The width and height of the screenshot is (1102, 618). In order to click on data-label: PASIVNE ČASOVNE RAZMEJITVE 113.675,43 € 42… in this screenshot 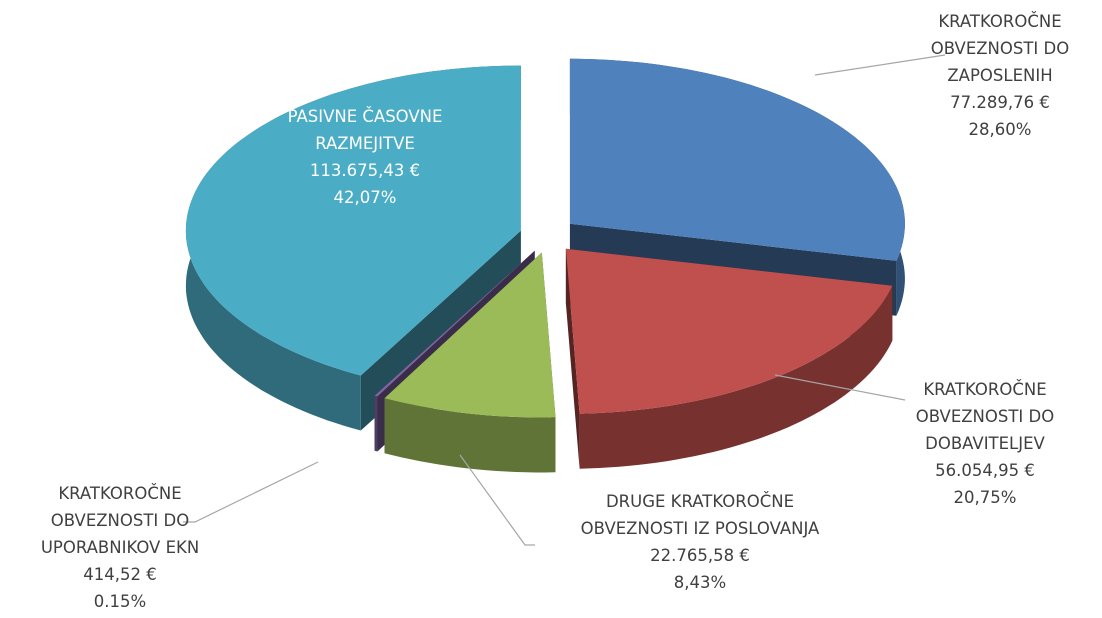, I will do `click(365, 157)`.